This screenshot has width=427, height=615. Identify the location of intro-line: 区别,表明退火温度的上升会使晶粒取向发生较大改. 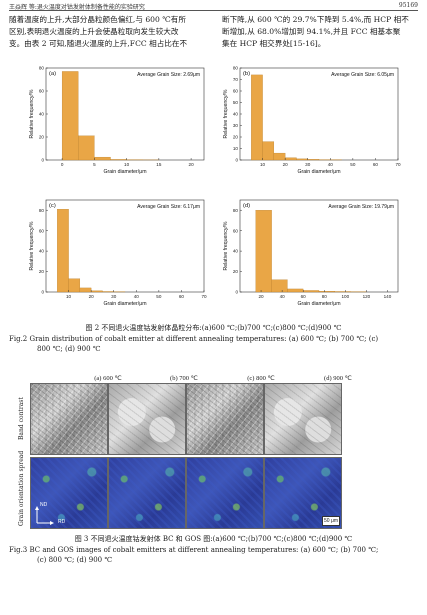
(94, 31).